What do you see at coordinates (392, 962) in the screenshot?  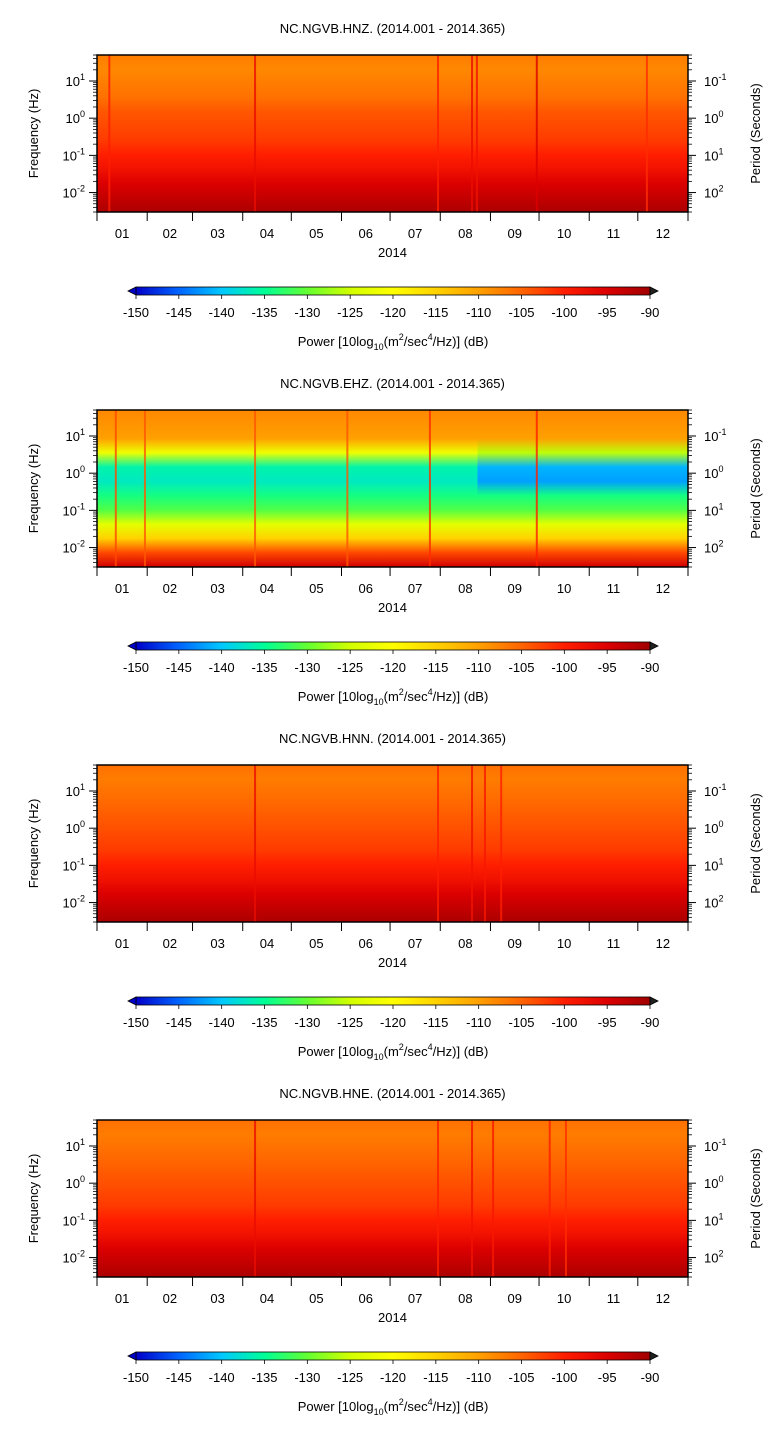 I see `x-axis-label: 2014` at bounding box center [392, 962].